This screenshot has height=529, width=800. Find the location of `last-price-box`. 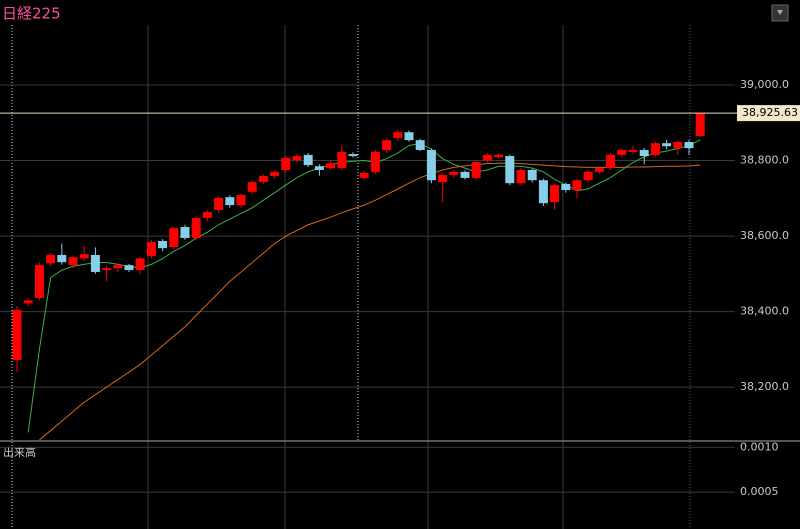

last-price-box is located at coordinates (768, 113).